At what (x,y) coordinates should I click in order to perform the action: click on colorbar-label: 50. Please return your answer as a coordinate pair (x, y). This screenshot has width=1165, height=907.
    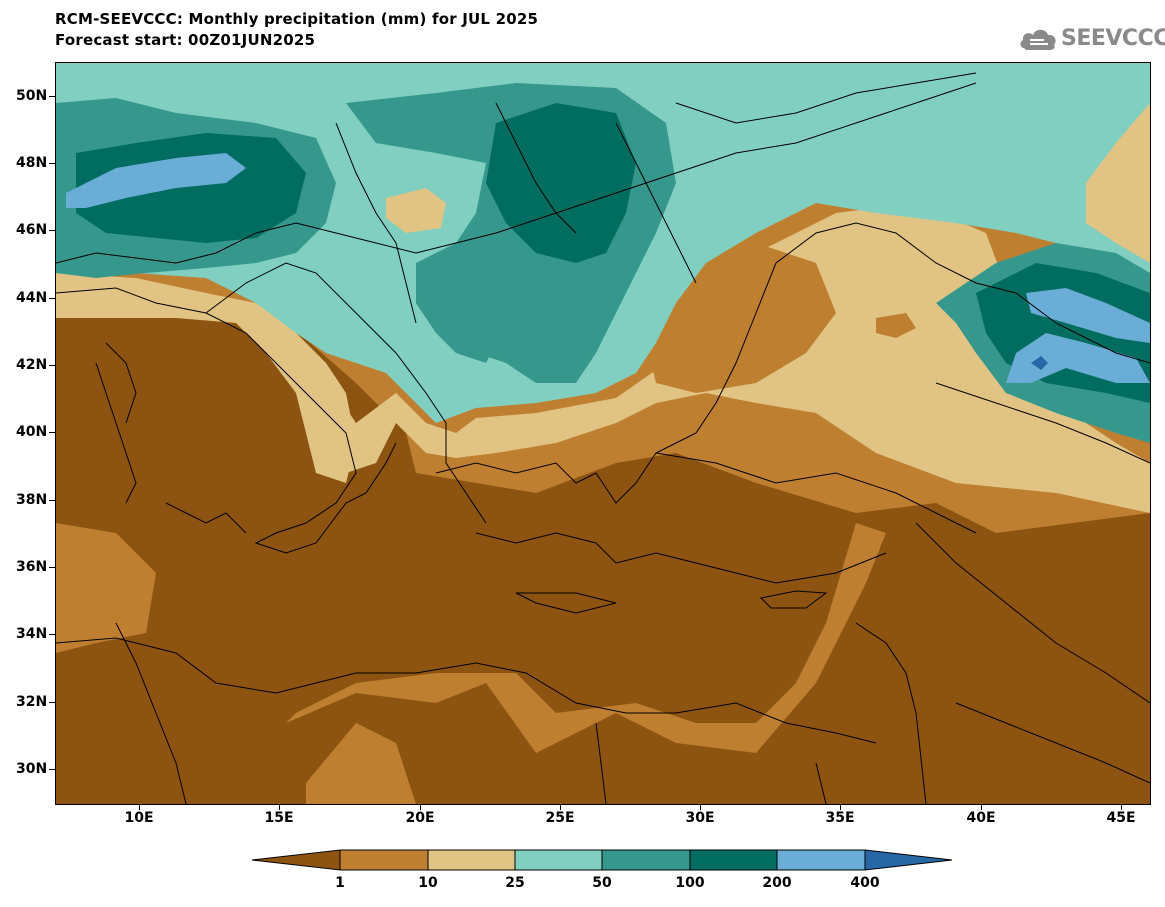
    Looking at the image, I should click on (602, 883).